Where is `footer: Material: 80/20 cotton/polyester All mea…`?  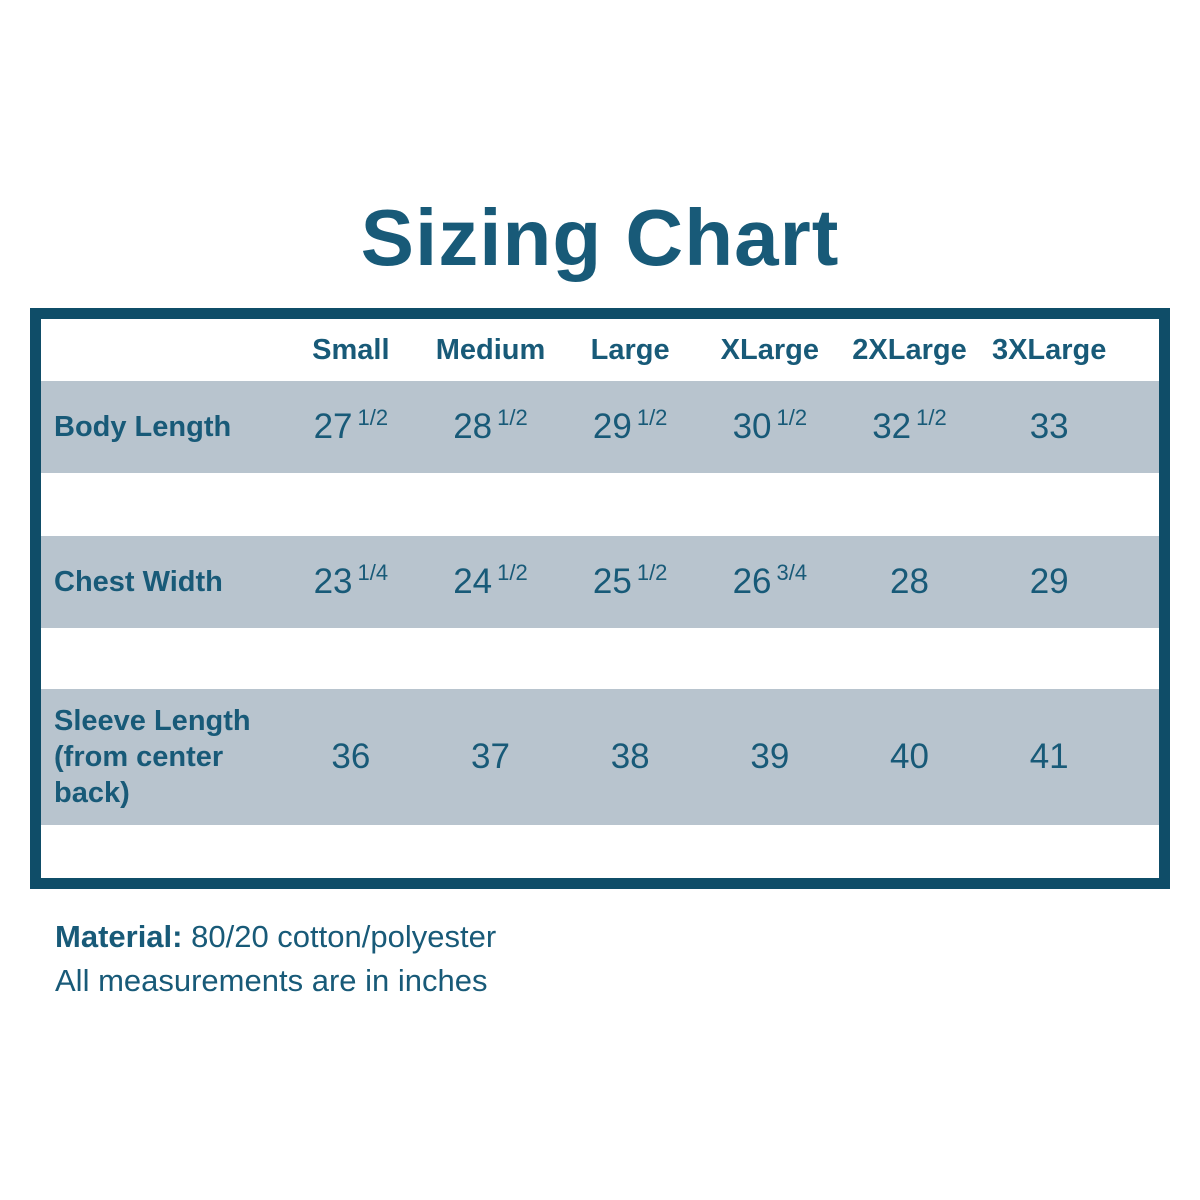 footer: Material: 80/20 cotton/polyester All mea… is located at coordinates (627, 959).